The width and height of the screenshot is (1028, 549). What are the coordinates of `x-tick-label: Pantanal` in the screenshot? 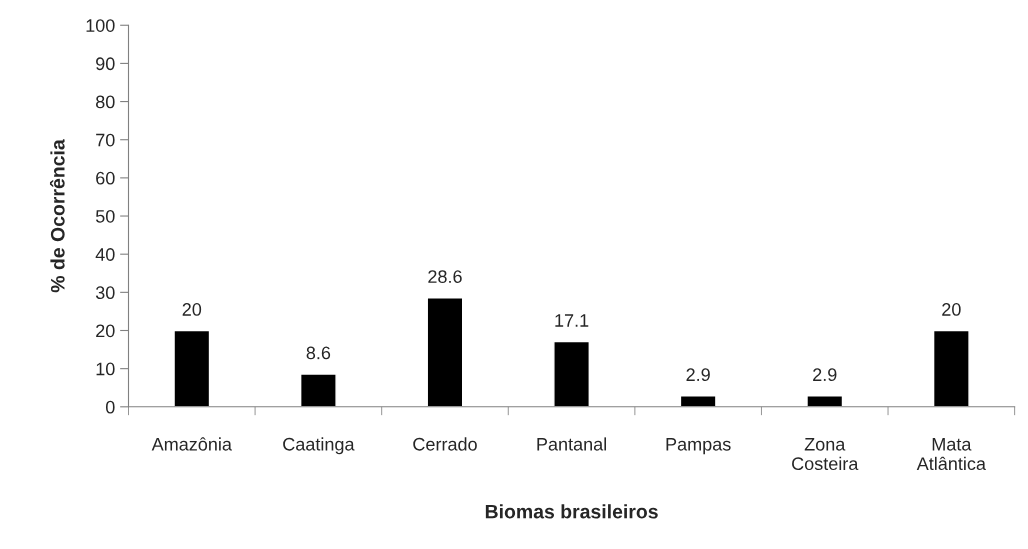 It's located at (571, 444).